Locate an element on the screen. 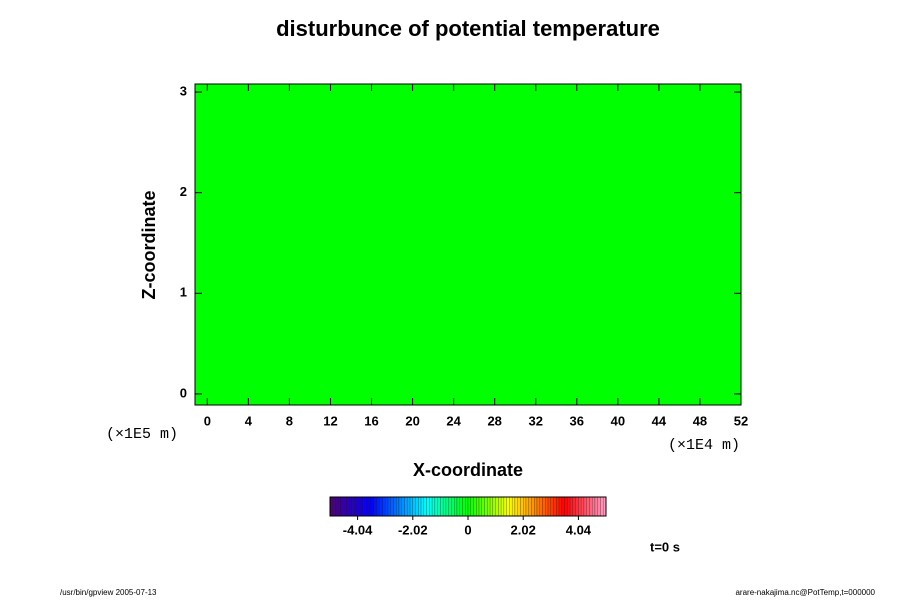 The height and width of the screenshot is (600, 900). y-scale-label: (×1E5 m) is located at coordinates (142, 434).